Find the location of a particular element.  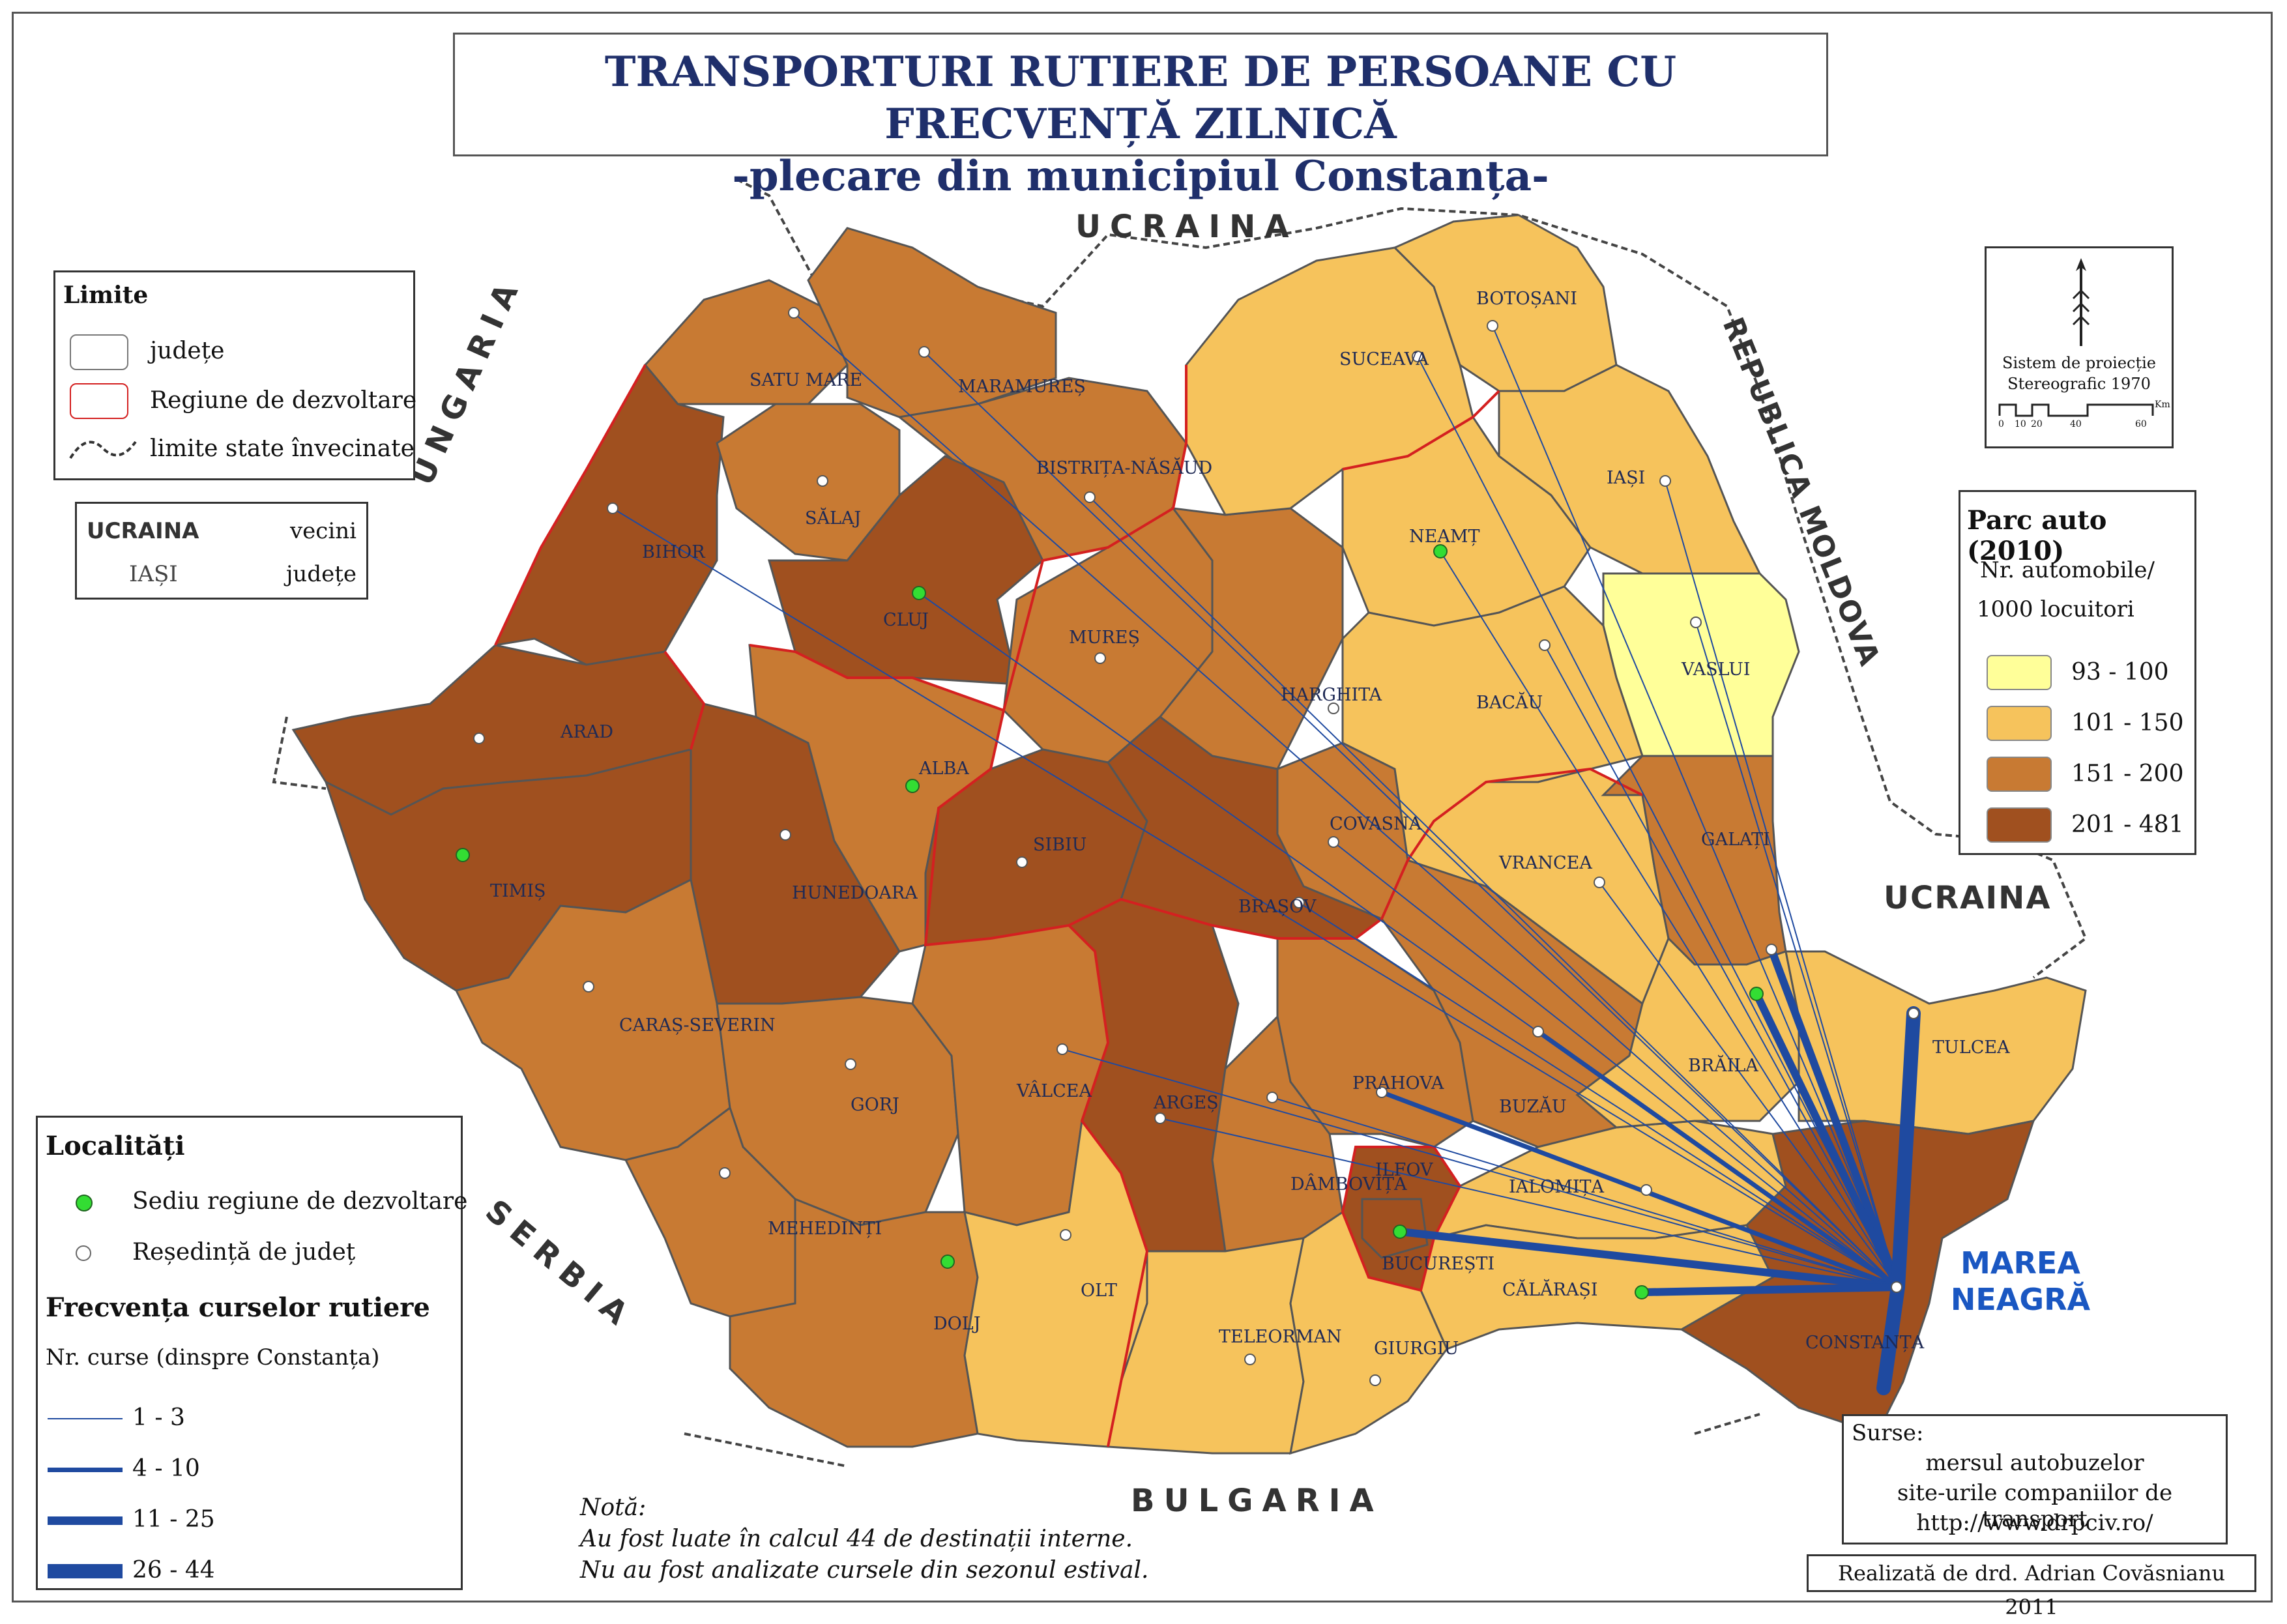

county-seat-constanta is located at coordinates (1896, 1287).